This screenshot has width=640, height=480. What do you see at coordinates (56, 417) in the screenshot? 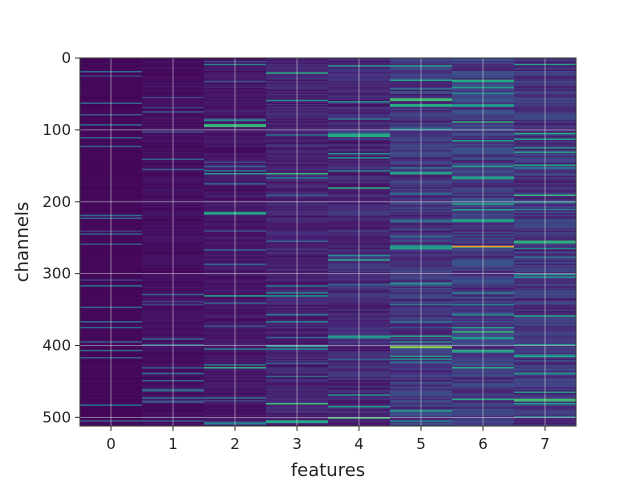
I see `y-tick-label: 500` at bounding box center [56, 417].